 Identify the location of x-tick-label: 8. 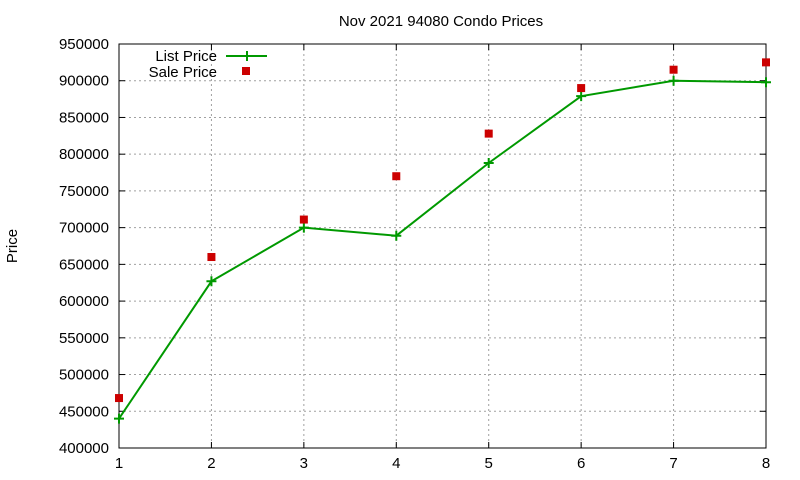
(766, 463).